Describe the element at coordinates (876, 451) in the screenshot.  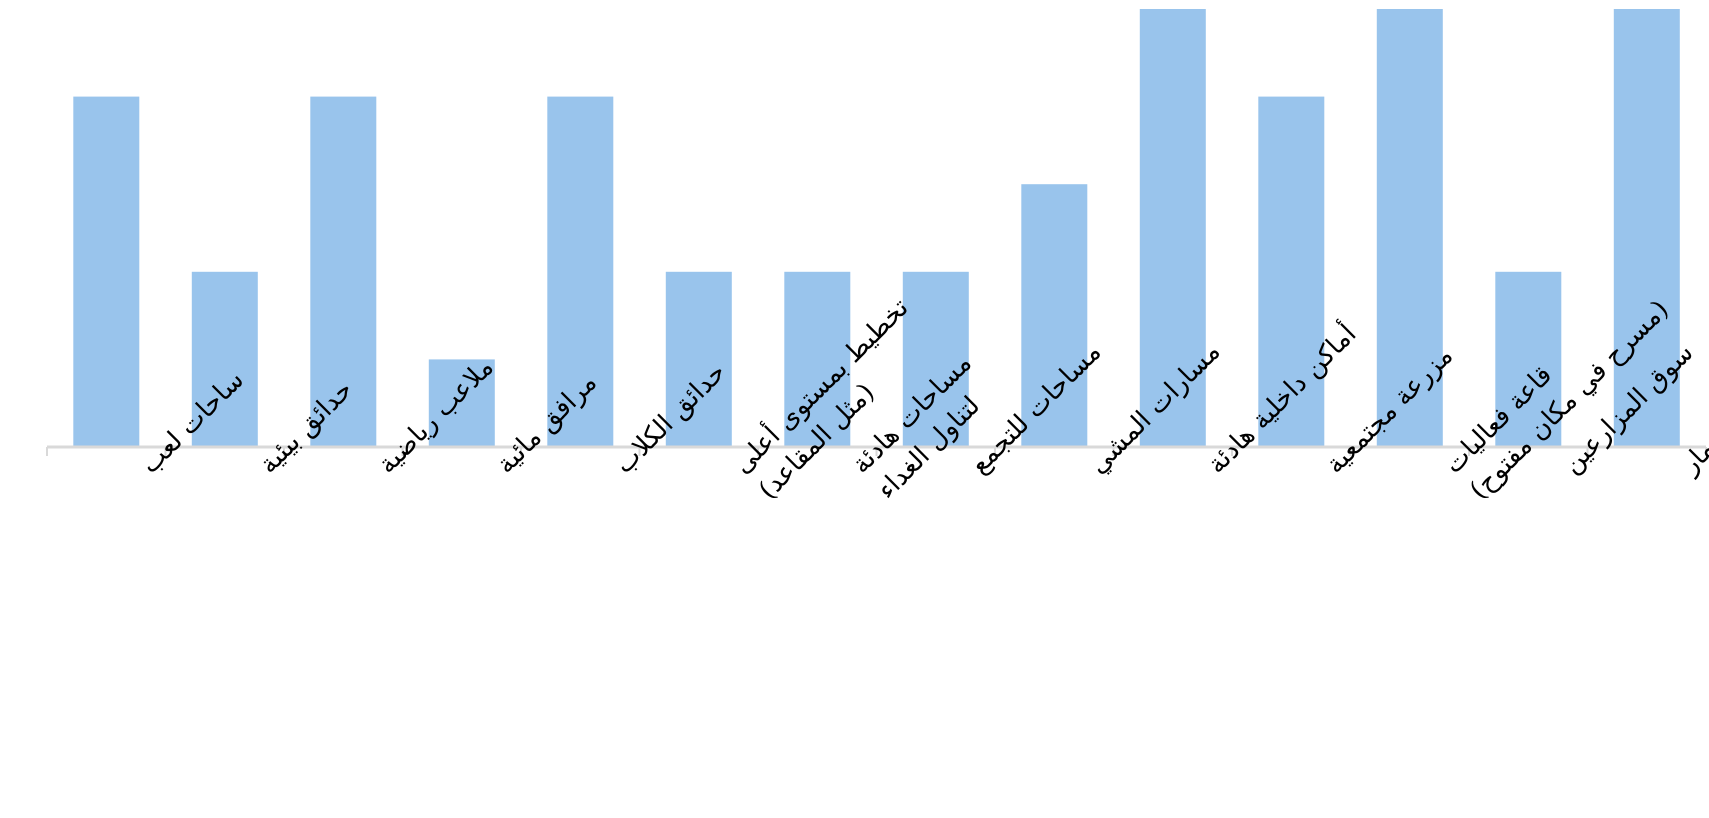
I see `x-axis-ticks` at that location.